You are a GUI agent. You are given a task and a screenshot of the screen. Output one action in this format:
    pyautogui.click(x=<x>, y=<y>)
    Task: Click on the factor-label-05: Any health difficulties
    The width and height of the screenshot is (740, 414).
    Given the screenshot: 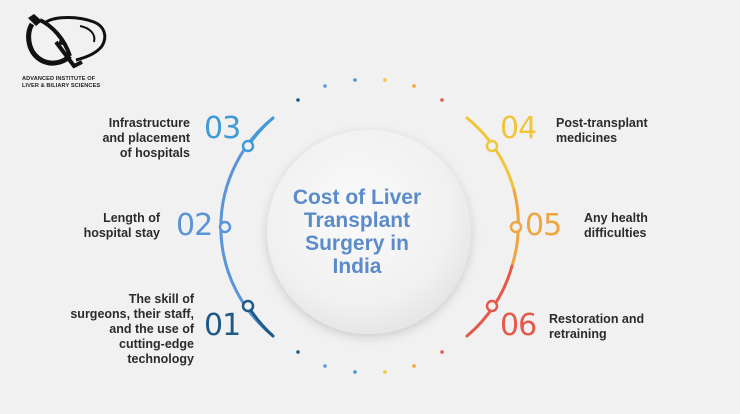 What is the action you would take?
    pyautogui.click(x=616, y=225)
    